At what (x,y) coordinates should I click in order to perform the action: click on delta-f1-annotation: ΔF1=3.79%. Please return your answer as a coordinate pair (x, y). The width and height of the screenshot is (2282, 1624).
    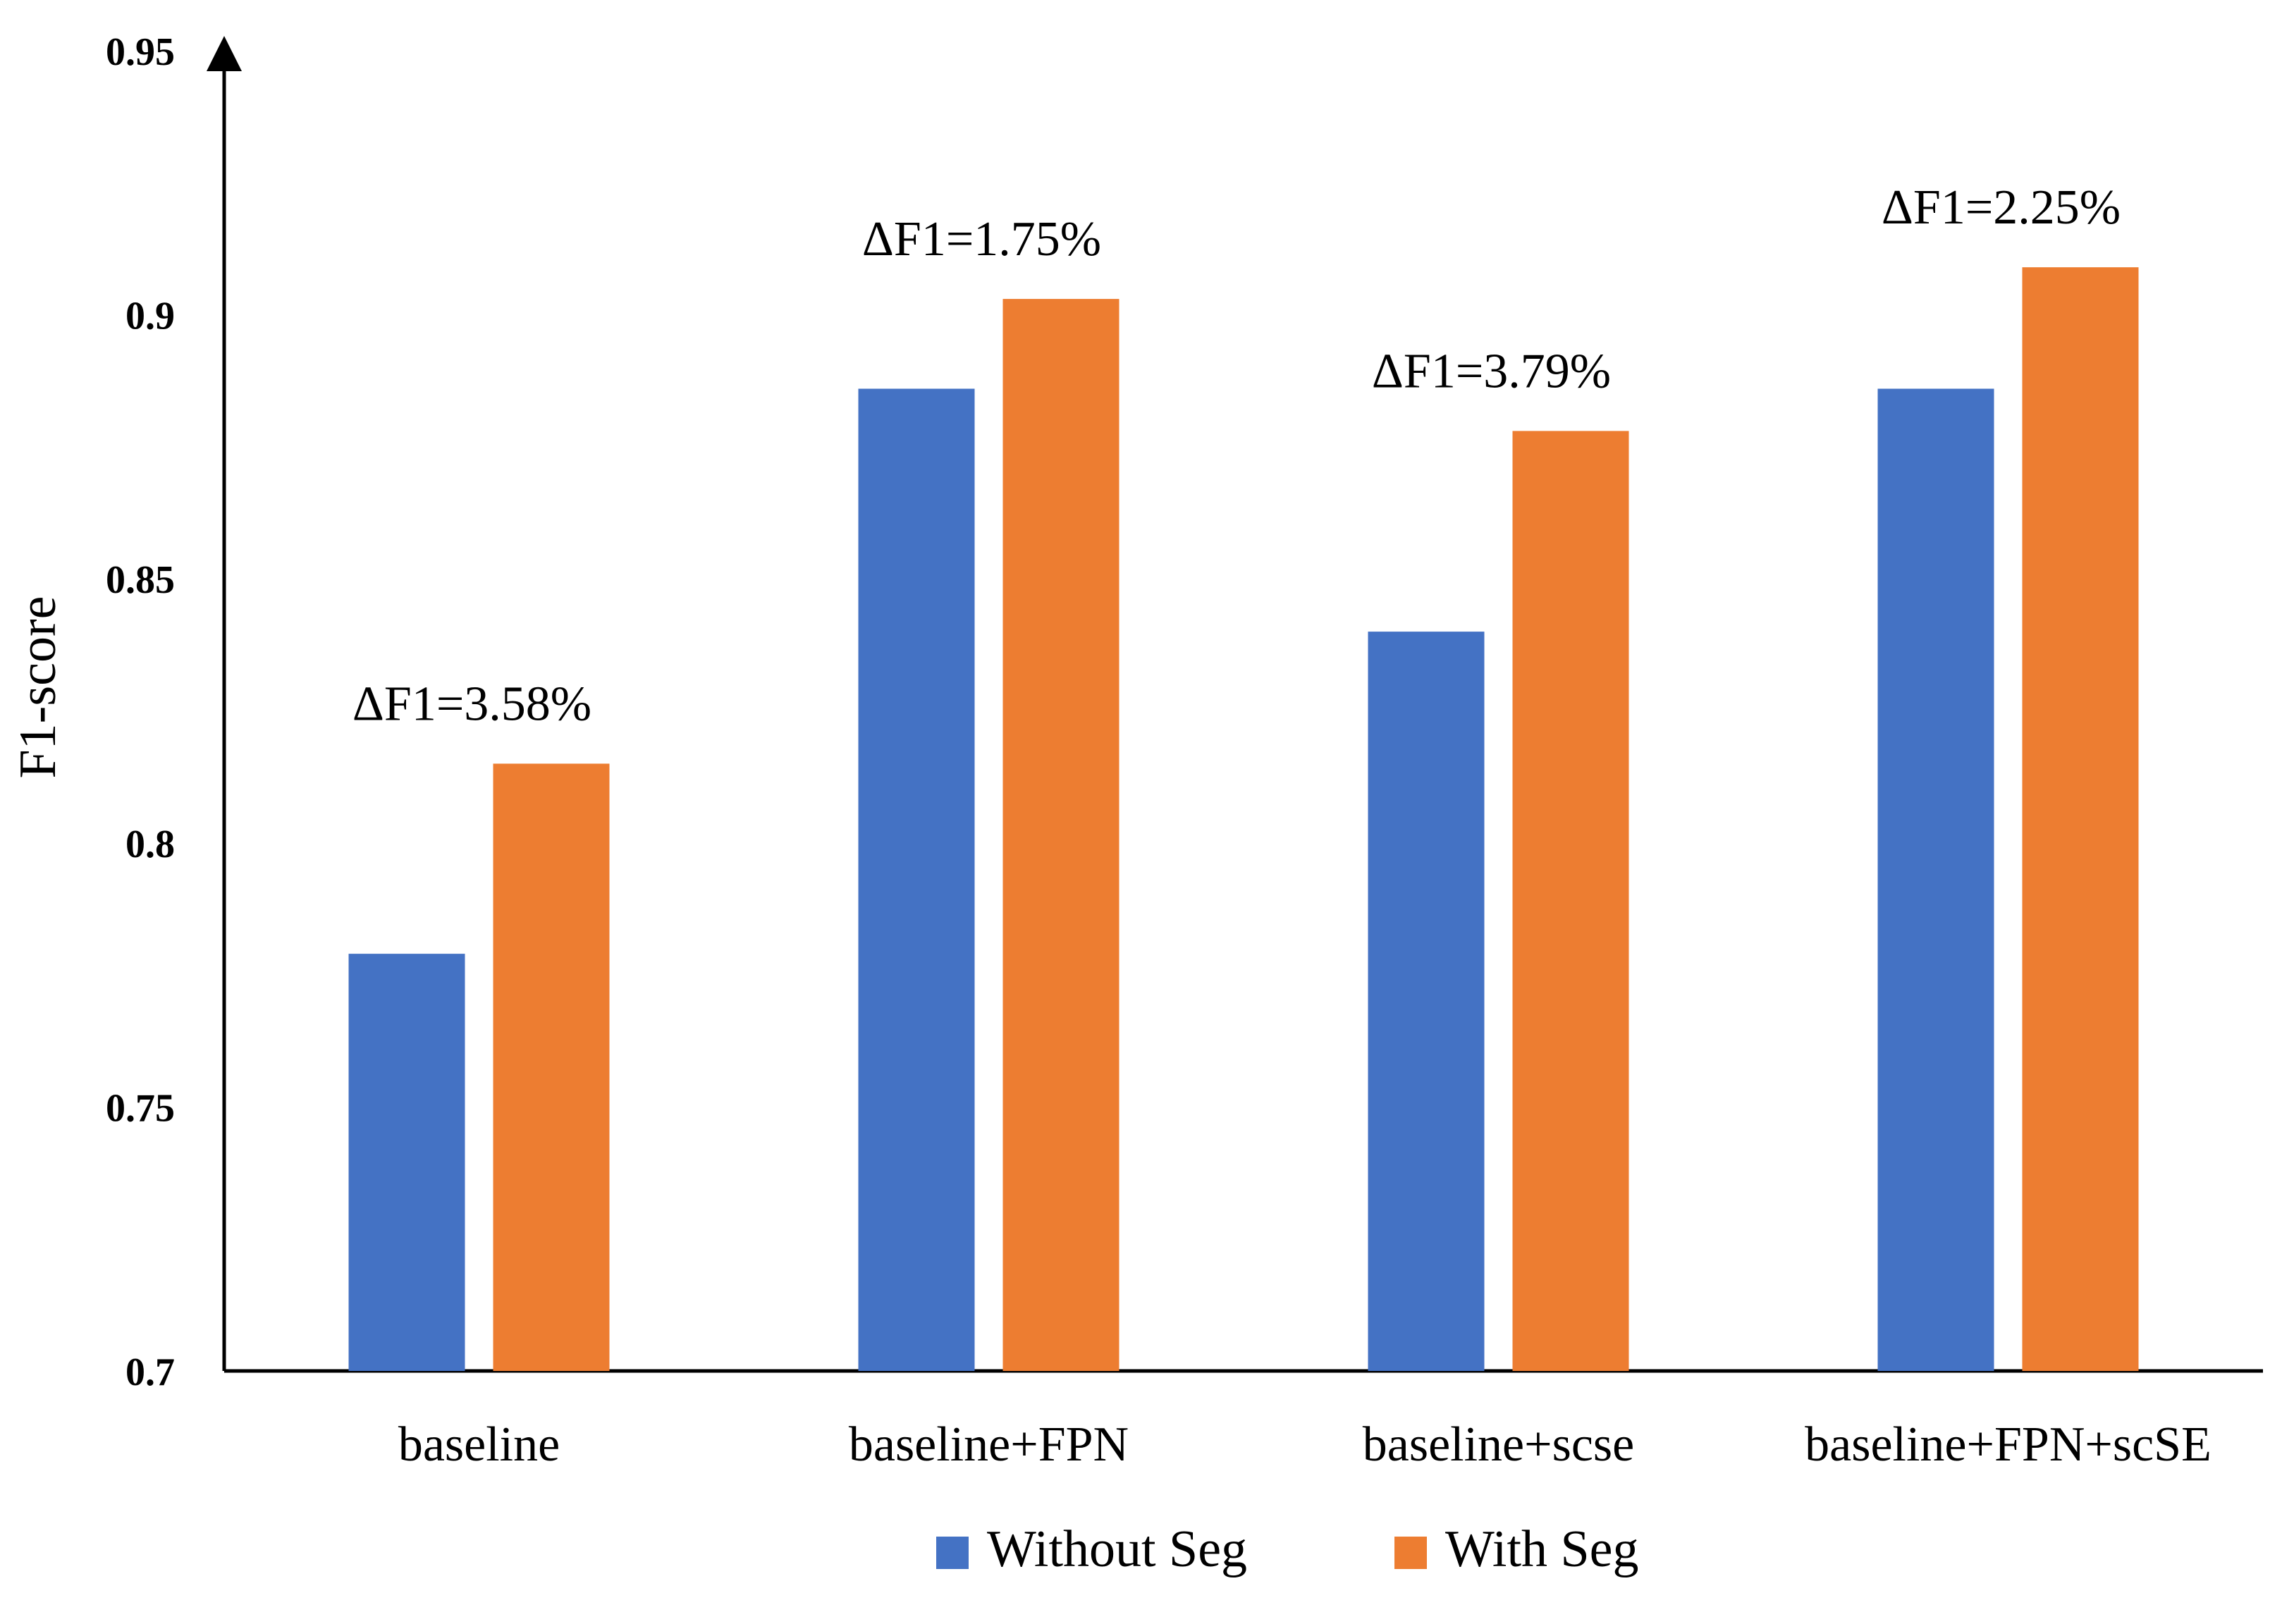
    Looking at the image, I should click on (1492, 371).